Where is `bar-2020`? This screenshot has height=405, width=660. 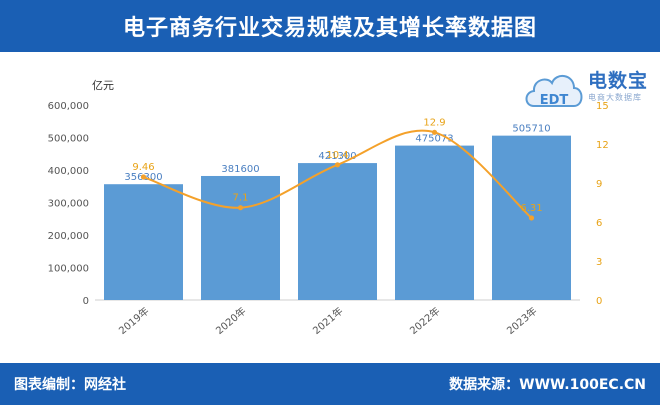 bar-2020 is located at coordinates (240, 237).